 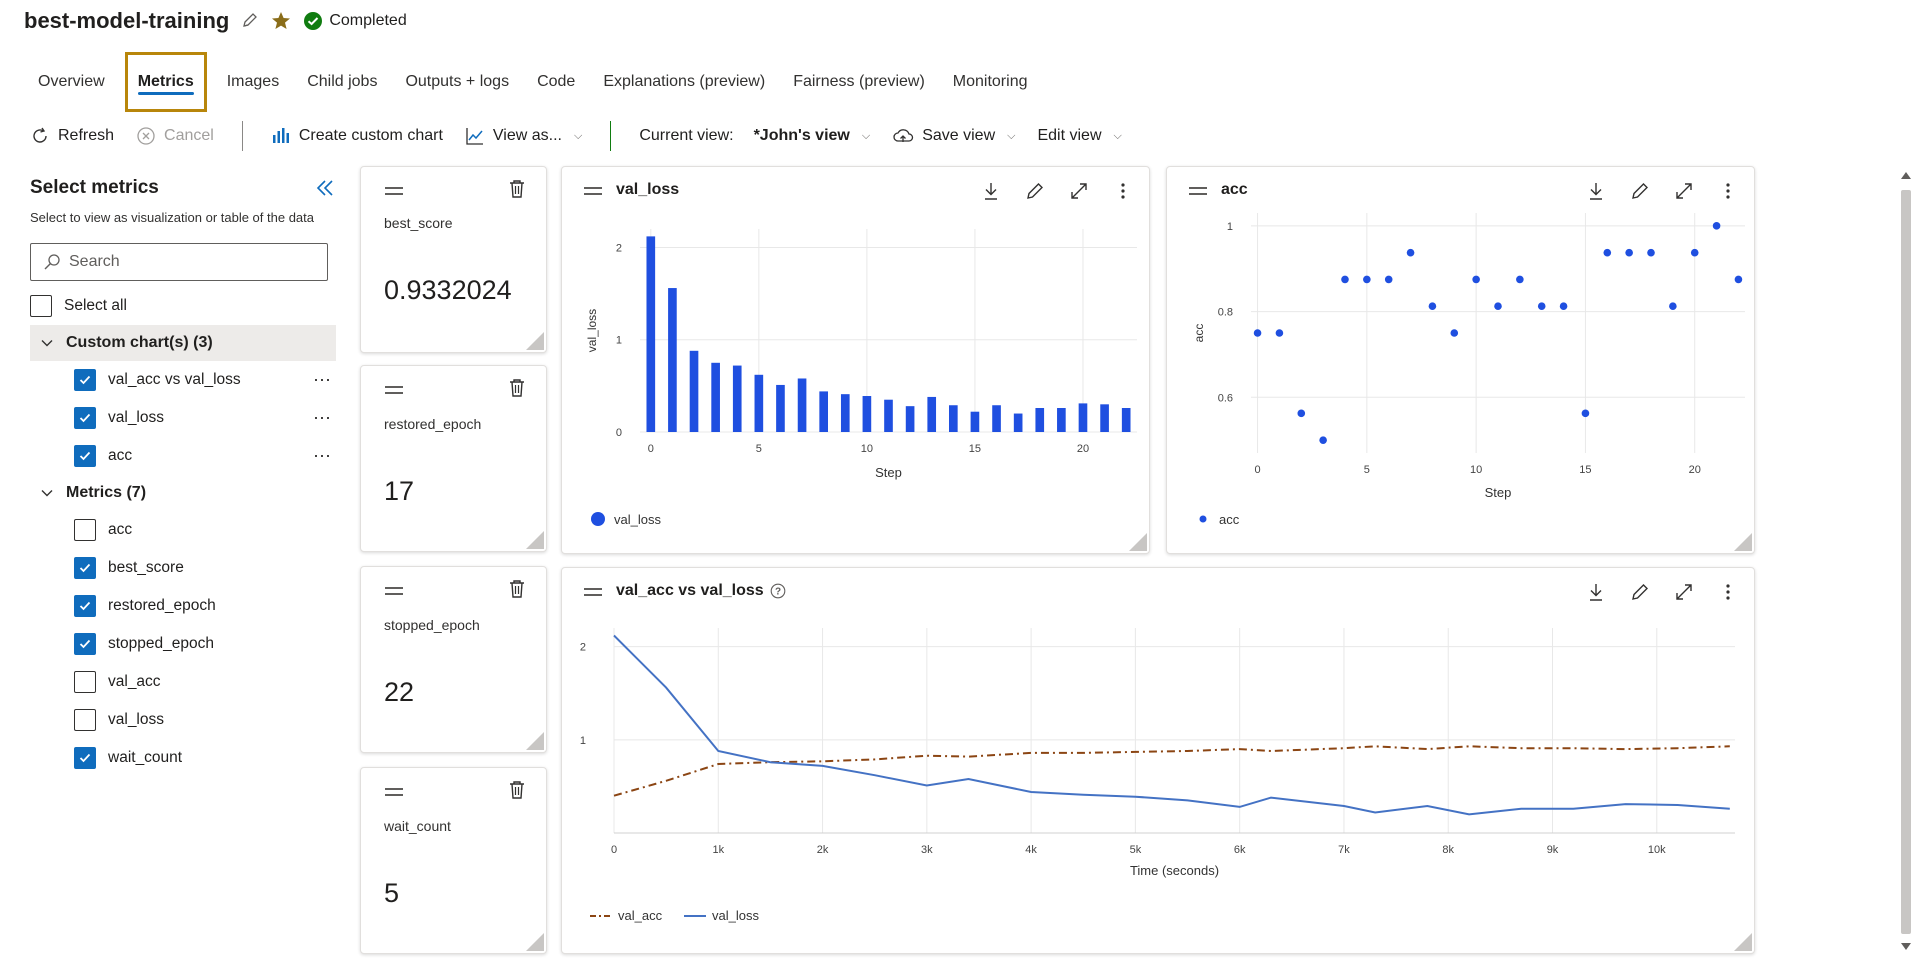 I want to click on metric-card-wait-count: wait_count 5, so click(x=453, y=860).